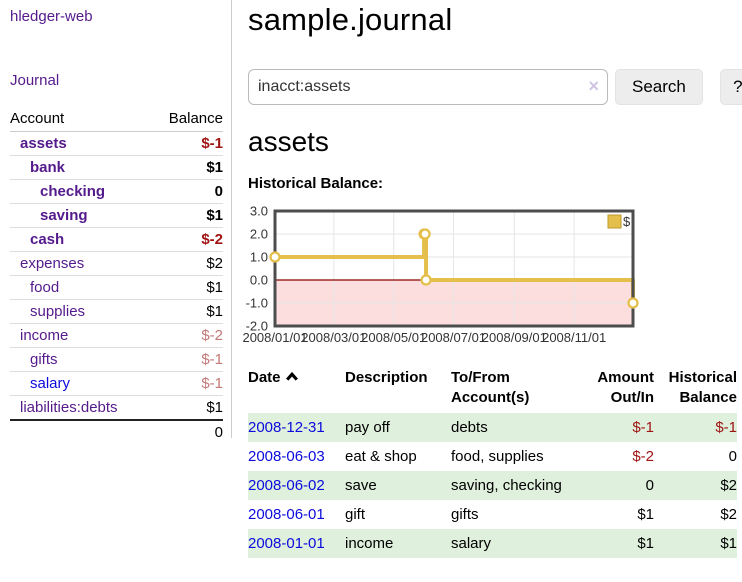  Describe the element at coordinates (187, 191) in the screenshot. I see `account-balance: 0` at that location.